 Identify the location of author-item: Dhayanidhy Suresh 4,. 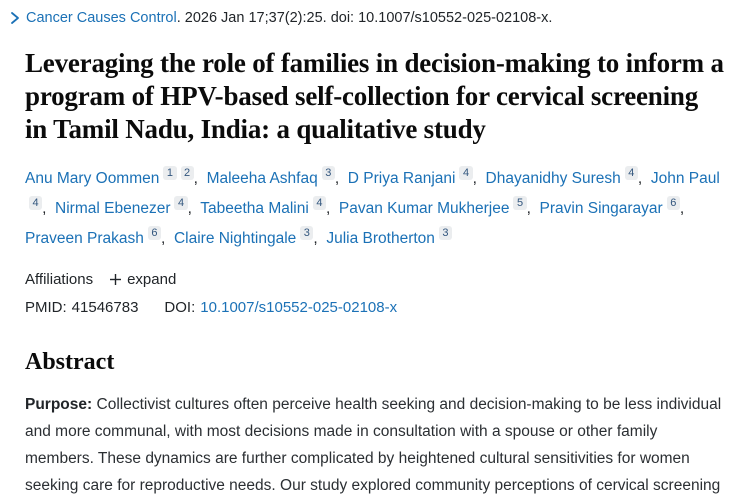
(568, 176).